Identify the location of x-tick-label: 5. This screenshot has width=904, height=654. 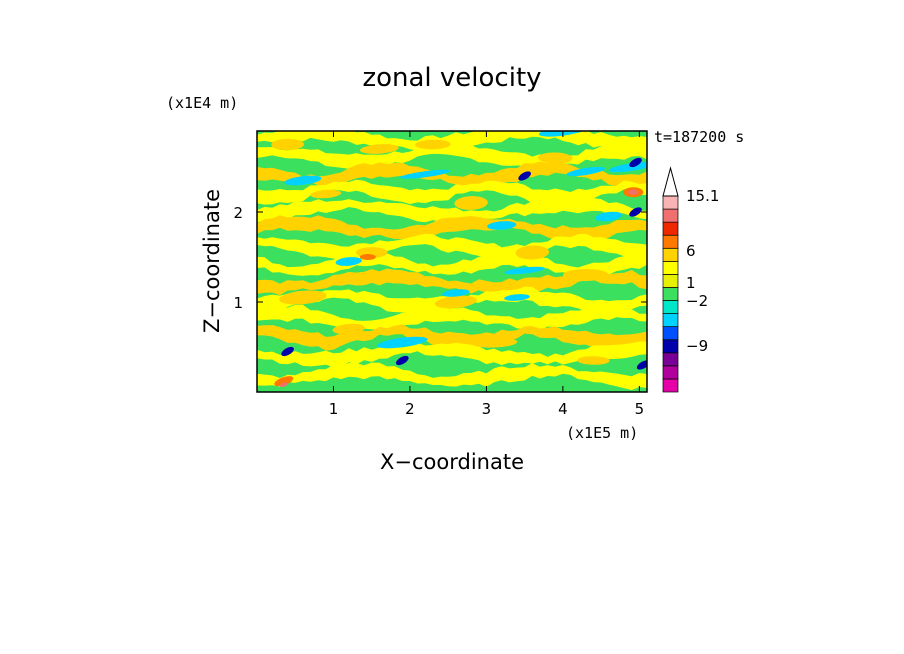
(640, 409).